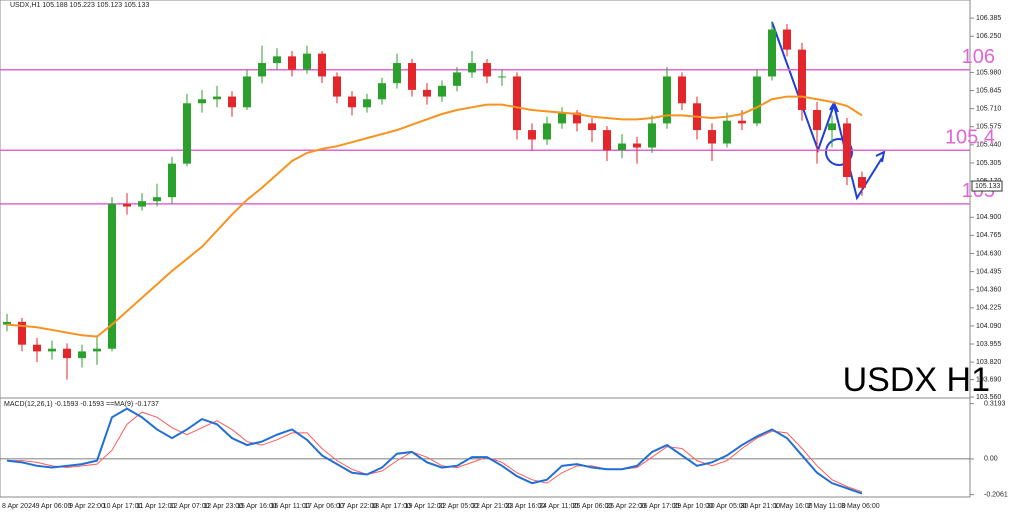 The height and width of the screenshot is (514, 1024). Describe the element at coordinates (593, 506) in the screenshot. I see `x-tick-label: 25 Apr 06:00` at that location.